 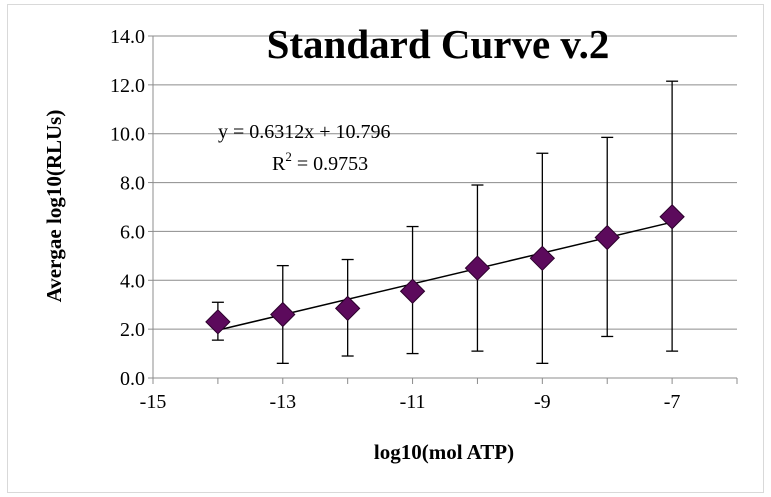 I want to click on chart-title: Standard Curve v.2, so click(x=438, y=44).